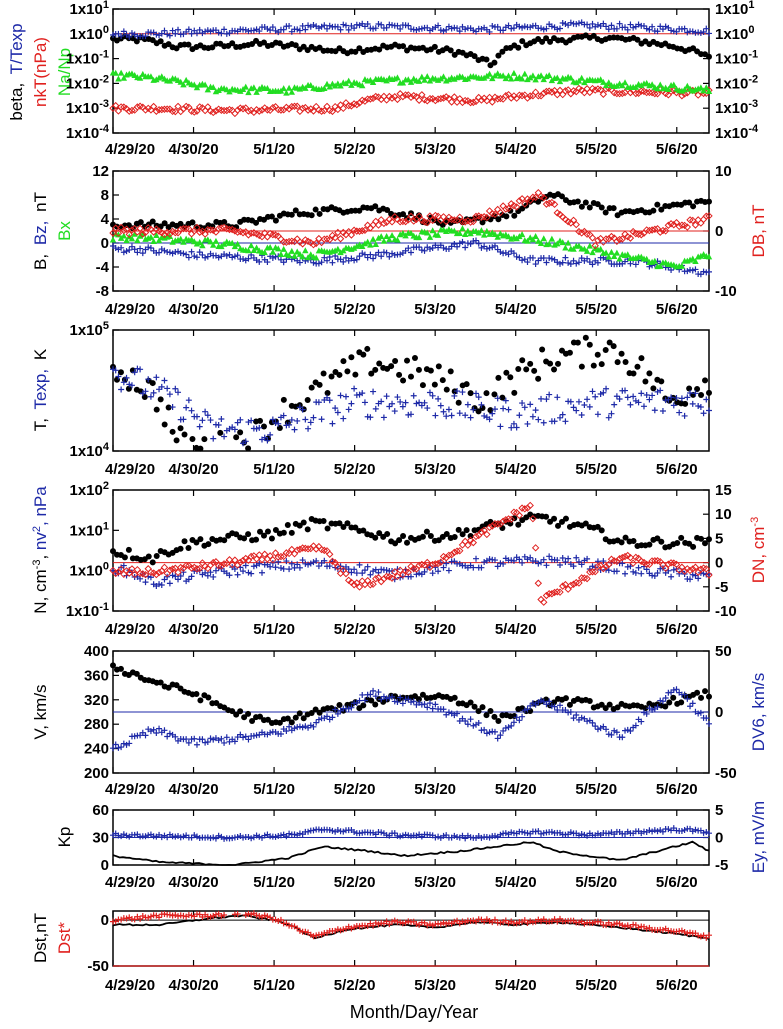 The height and width of the screenshot is (1029, 783). What do you see at coordinates (102, 291) in the screenshot?
I see `y-tick-label-1-0: -8` at bounding box center [102, 291].